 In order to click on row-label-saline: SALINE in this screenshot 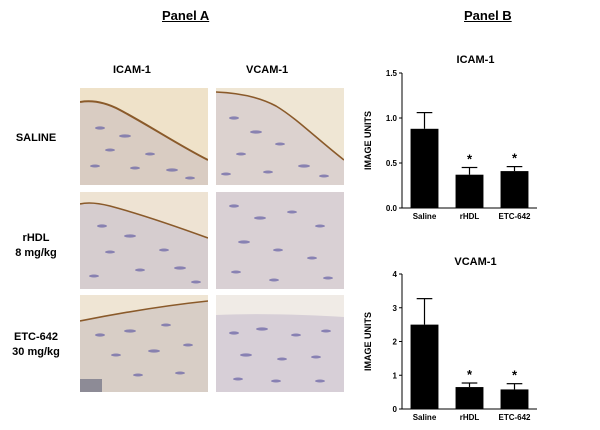, I will do `click(36, 138)`.